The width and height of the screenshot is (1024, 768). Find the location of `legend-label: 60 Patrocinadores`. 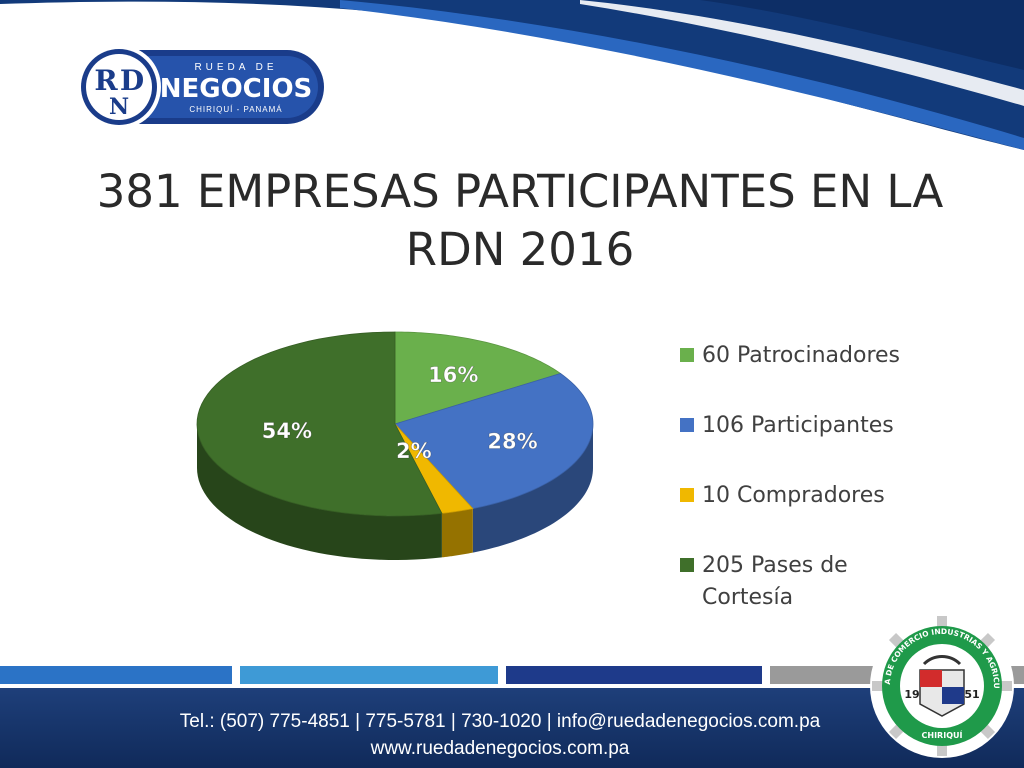

legend-label: 60 Patrocinadores is located at coordinates (801, 355).